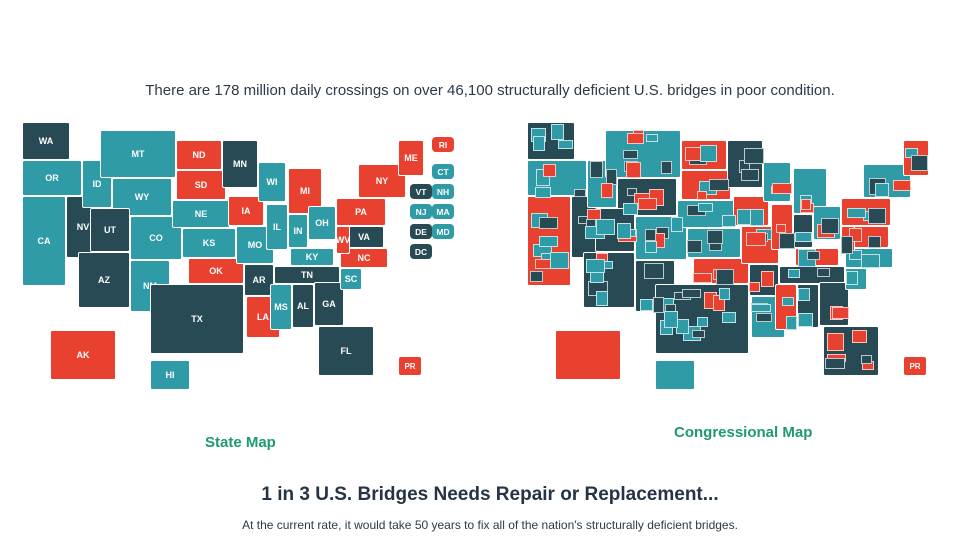 The width and height of the screenshot is (980, 552). What do you see at coordinates (110, 230) in the screenshot?
I see `state-ut: UT` at bounding box center [110, 230].